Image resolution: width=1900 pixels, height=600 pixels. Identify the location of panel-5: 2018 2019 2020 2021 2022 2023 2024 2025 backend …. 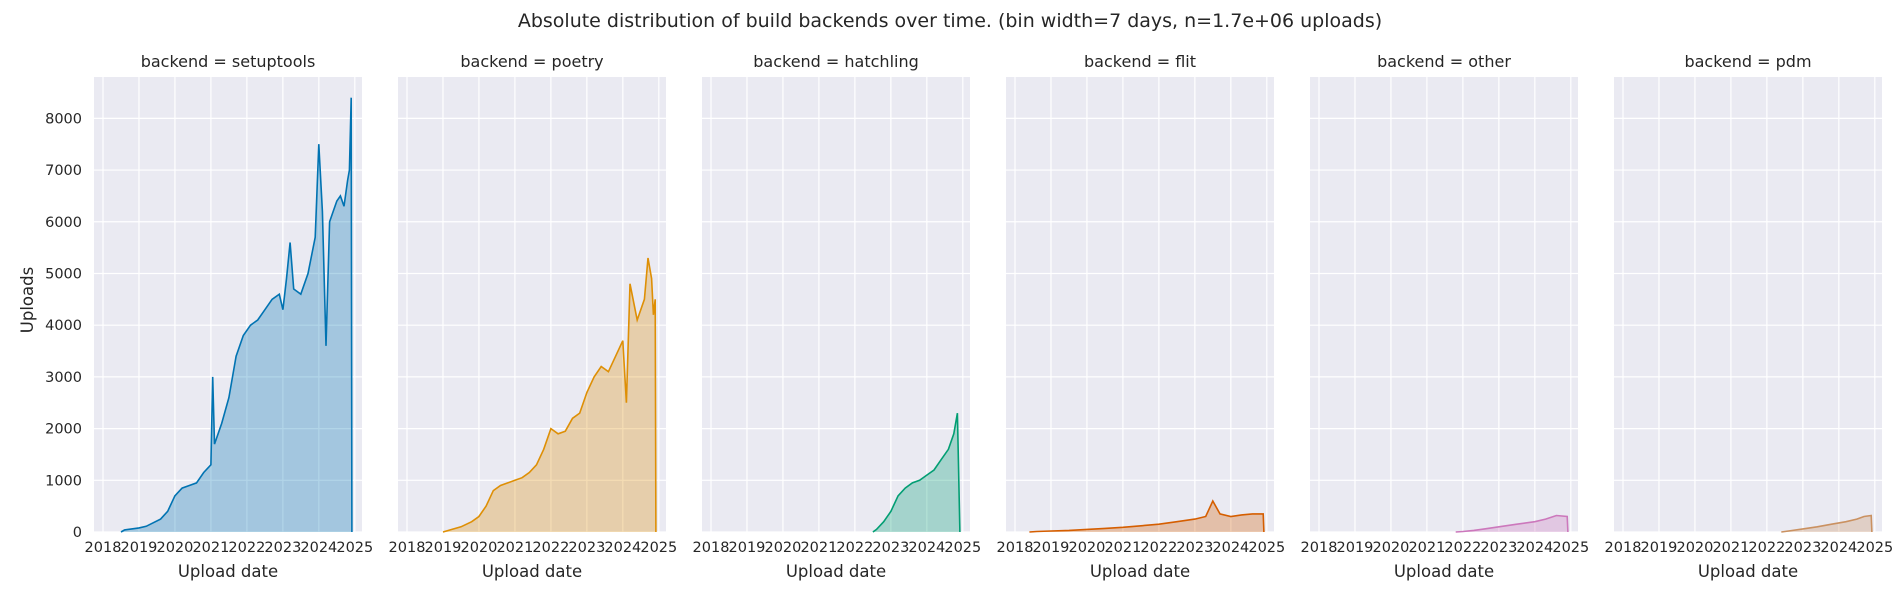
(1749, 316).